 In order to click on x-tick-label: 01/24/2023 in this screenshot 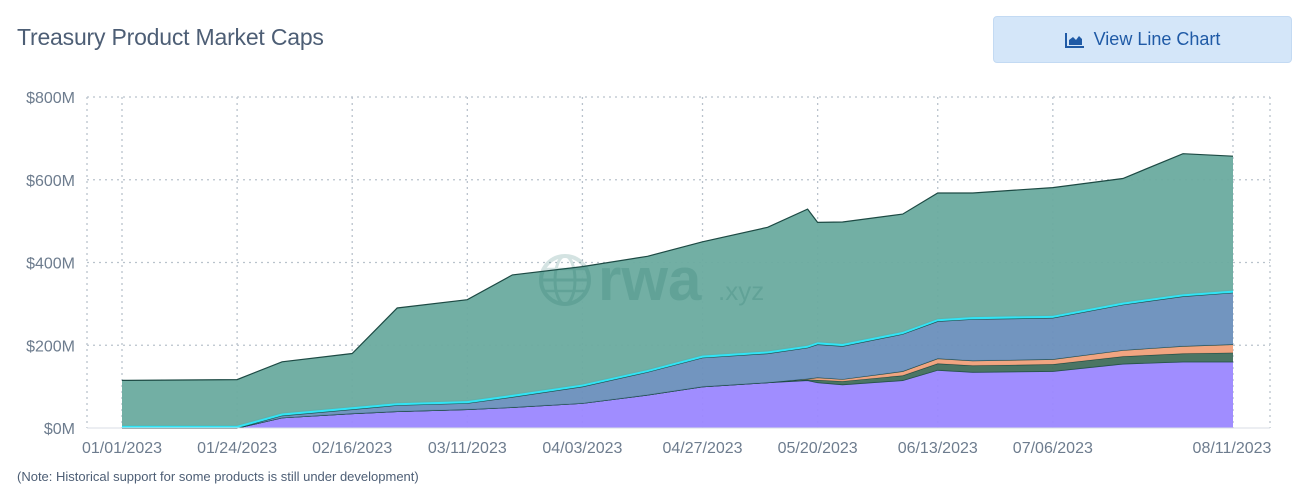, I will do `click(237, 448)`.